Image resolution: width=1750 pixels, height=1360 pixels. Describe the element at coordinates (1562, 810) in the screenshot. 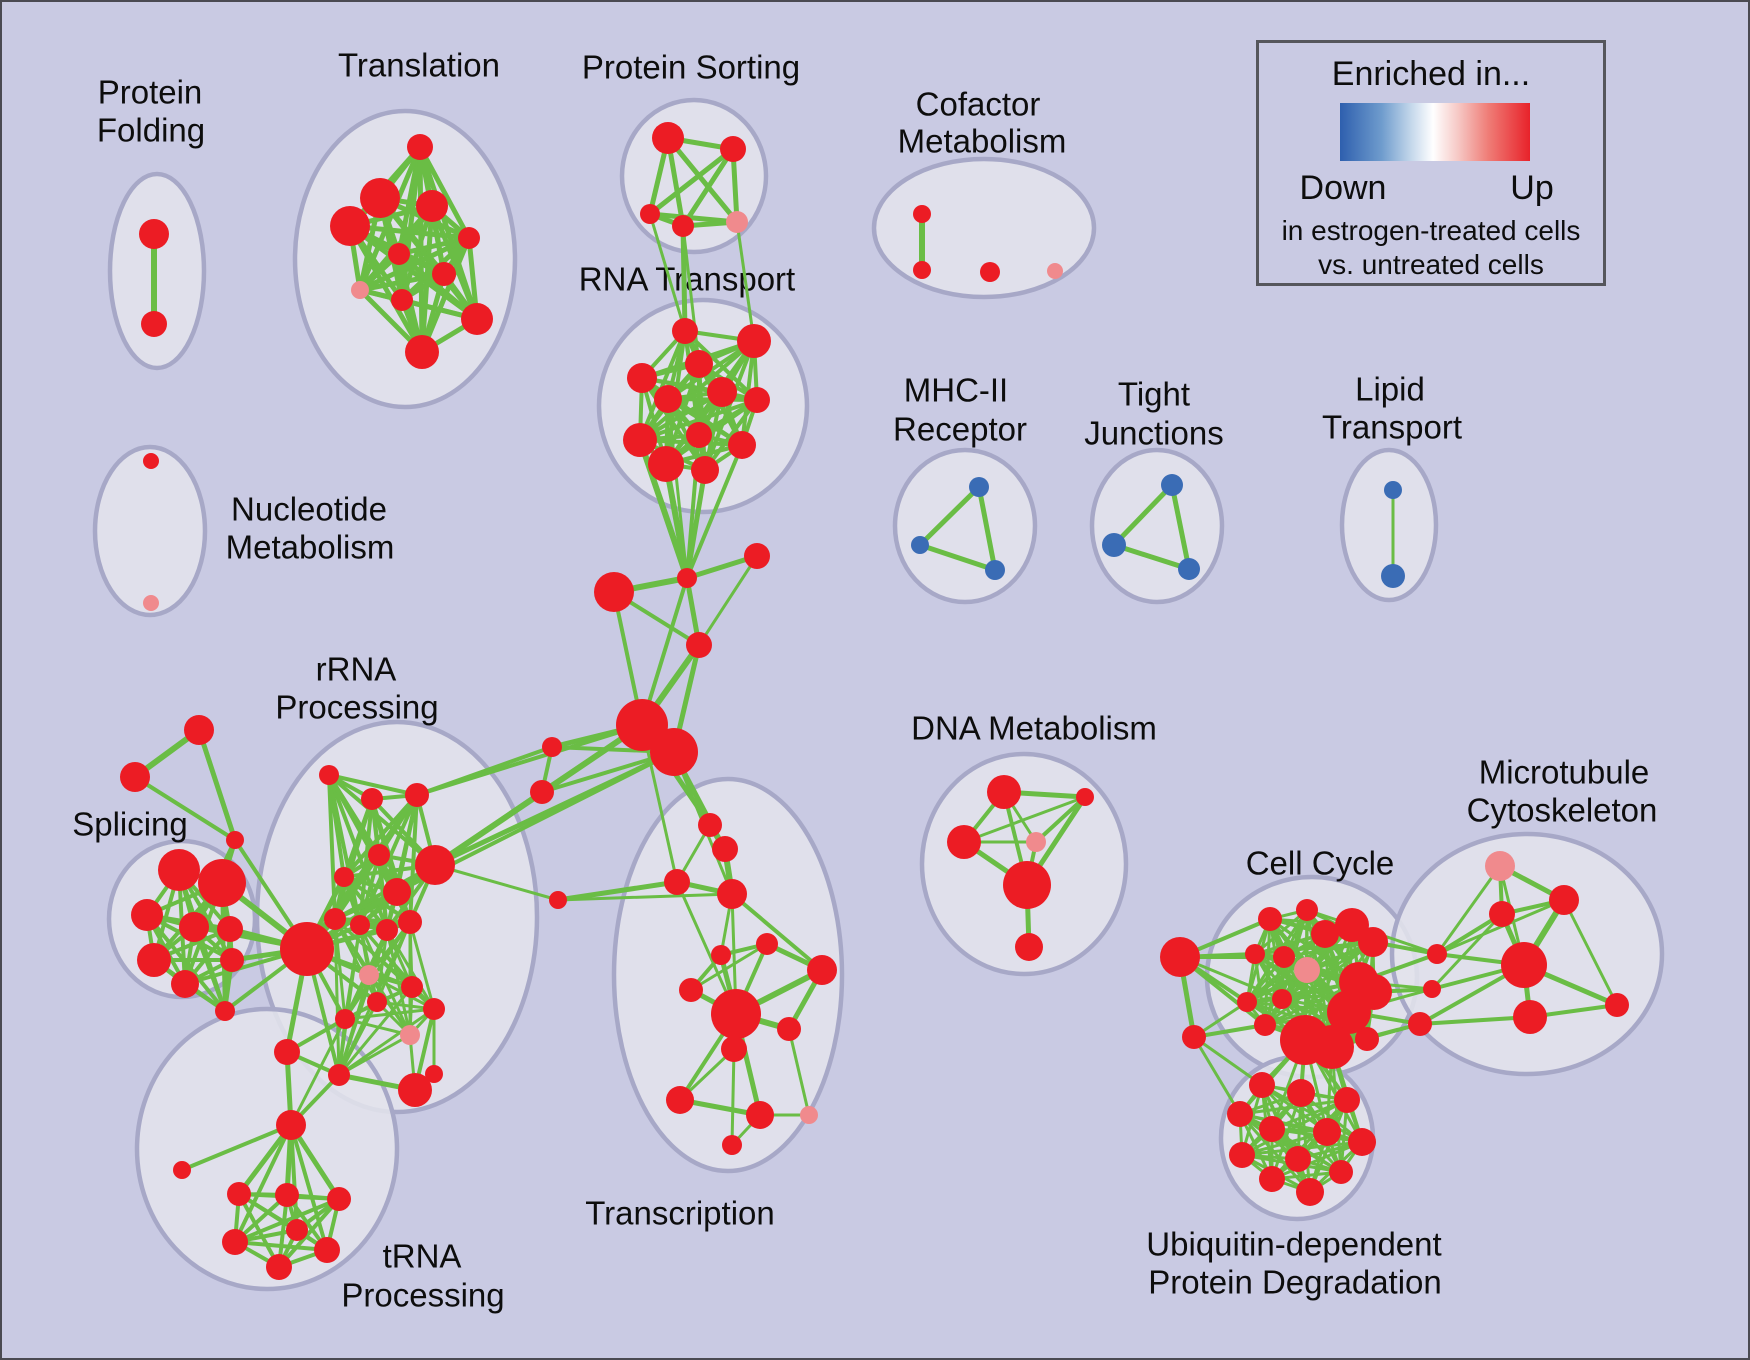

I see `cluster-label-microtubule-cytoskeleton: Cytoskeleton` at that location.